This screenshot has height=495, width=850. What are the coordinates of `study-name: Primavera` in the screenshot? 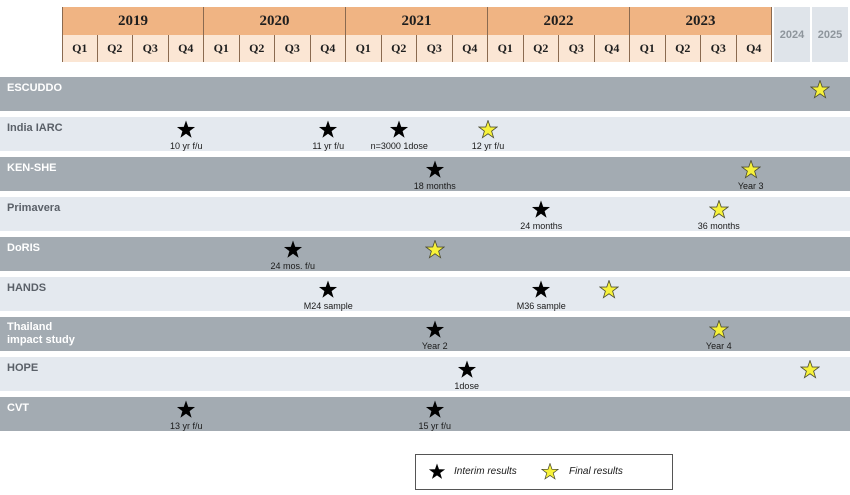 It's located at (34, 208).